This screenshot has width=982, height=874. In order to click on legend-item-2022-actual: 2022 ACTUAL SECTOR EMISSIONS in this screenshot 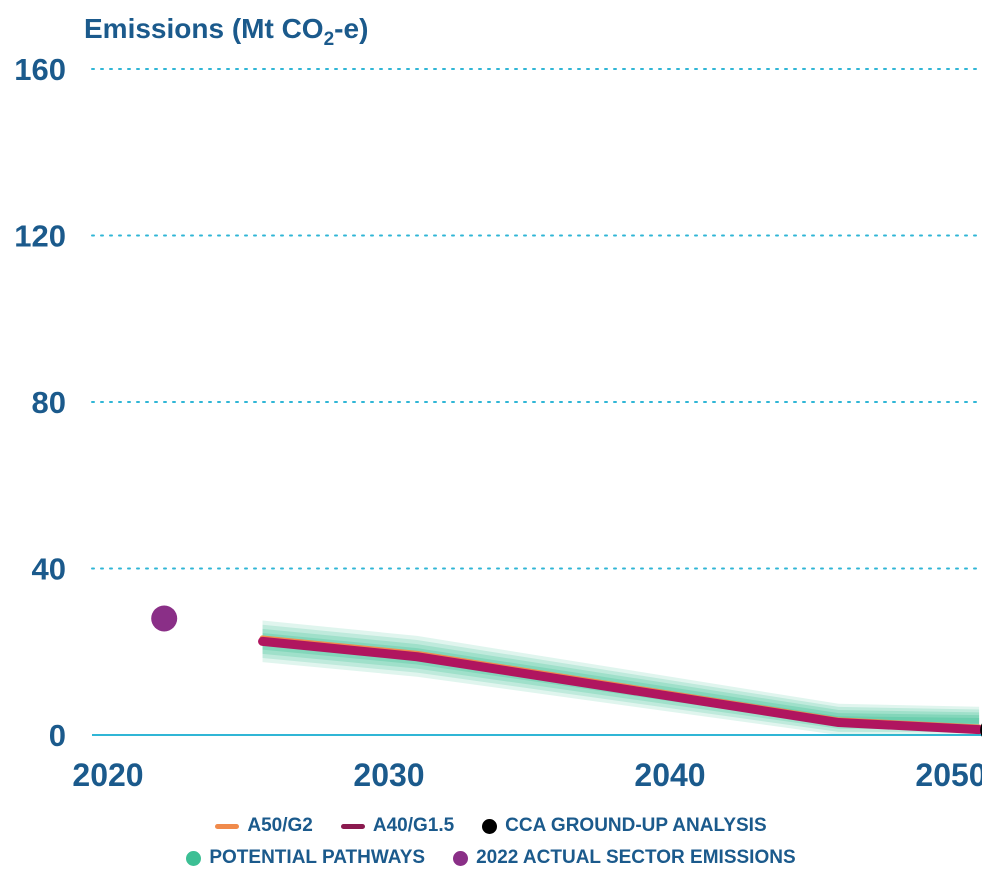, I will do `click(624, 858)`.